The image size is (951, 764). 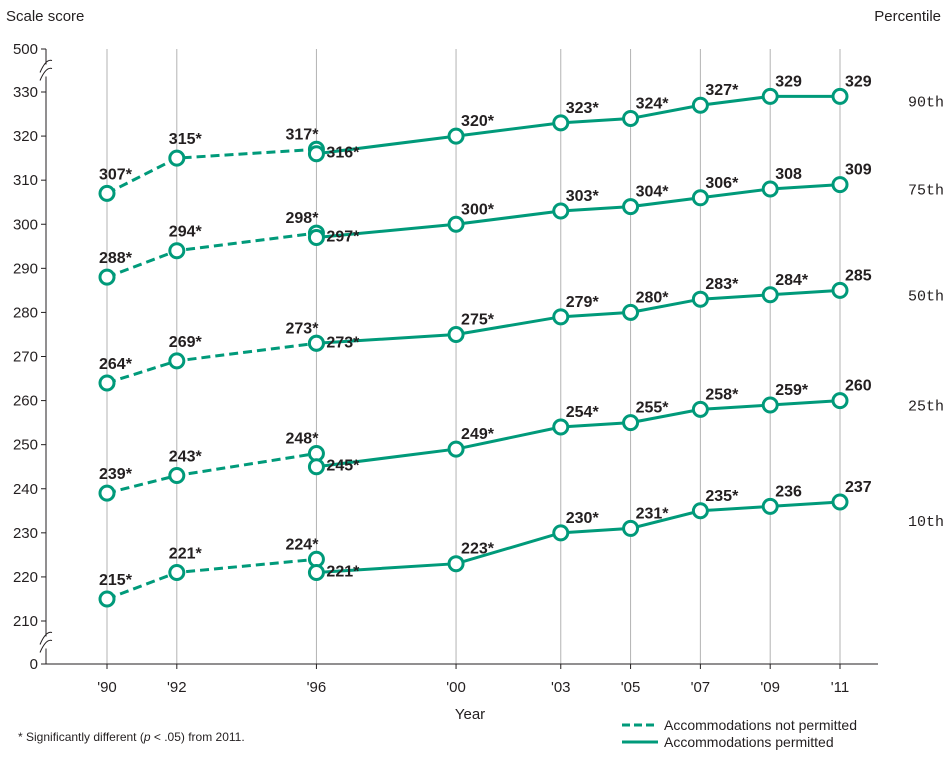 What do you see at coordinates (631, 528) in the screenshot?
I see `point-10th-permitted-2005` at bounding box center [631, 528].